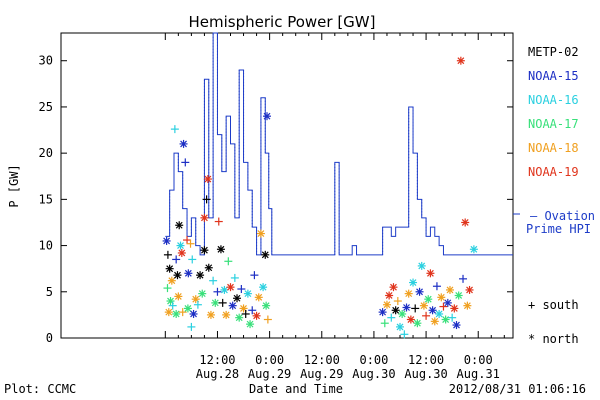 The width and height of the screenshot is (600, 400). What do you see at coordinates (40, 389) in the screenshot?
I see `plot-credit: Plot: CCMC` at bounding box center [40, 389].